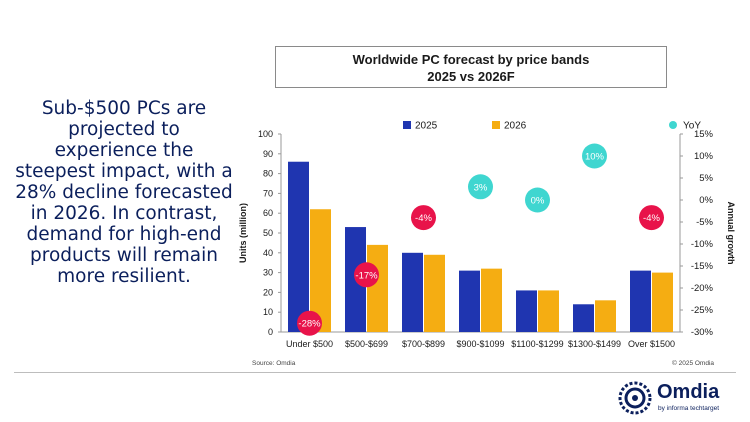 This screenshot has height=422, width=750. What do you see at coordinates (268, 174) in the screenshot?
I see `y-tick-label: 80` at bounding box center [268, 174].